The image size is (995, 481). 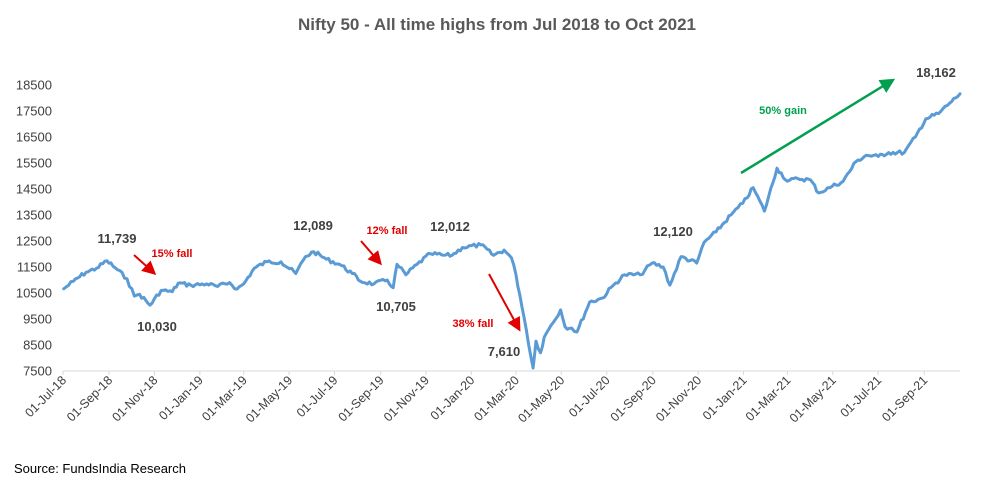 What do you see at coordinates (37, 371) in the screenshot?
I see `y-tick-label: 7500` at bounding box center [37, 371].